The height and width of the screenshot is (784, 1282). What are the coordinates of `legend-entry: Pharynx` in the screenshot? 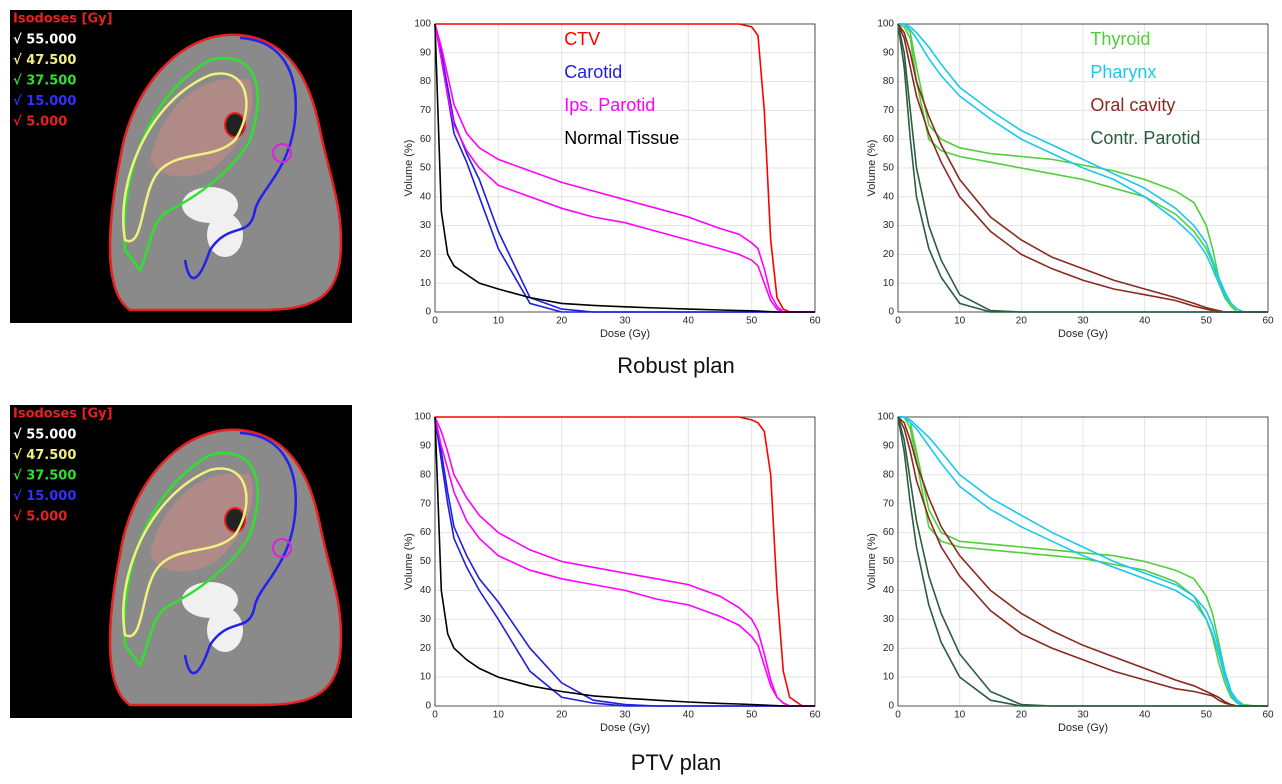 It's located at (1123, 72).